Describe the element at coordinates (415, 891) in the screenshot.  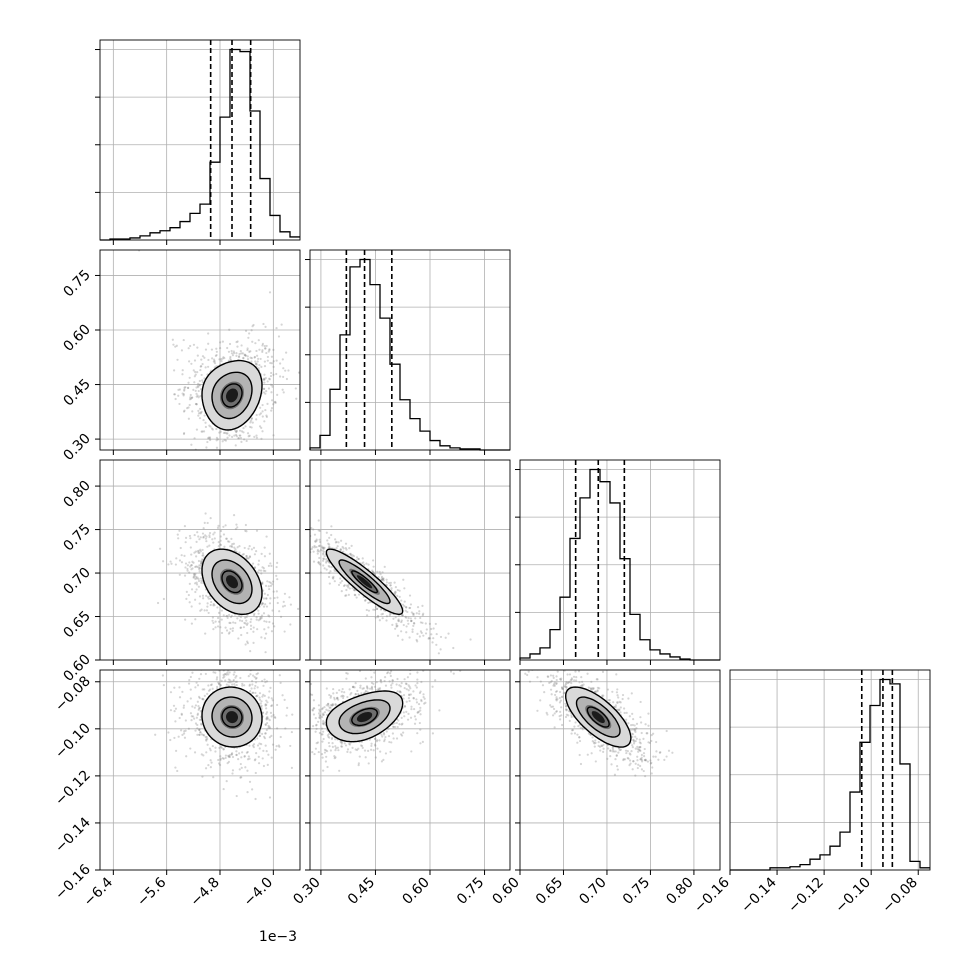
I see `x-tick-label: 0.60` at that location.